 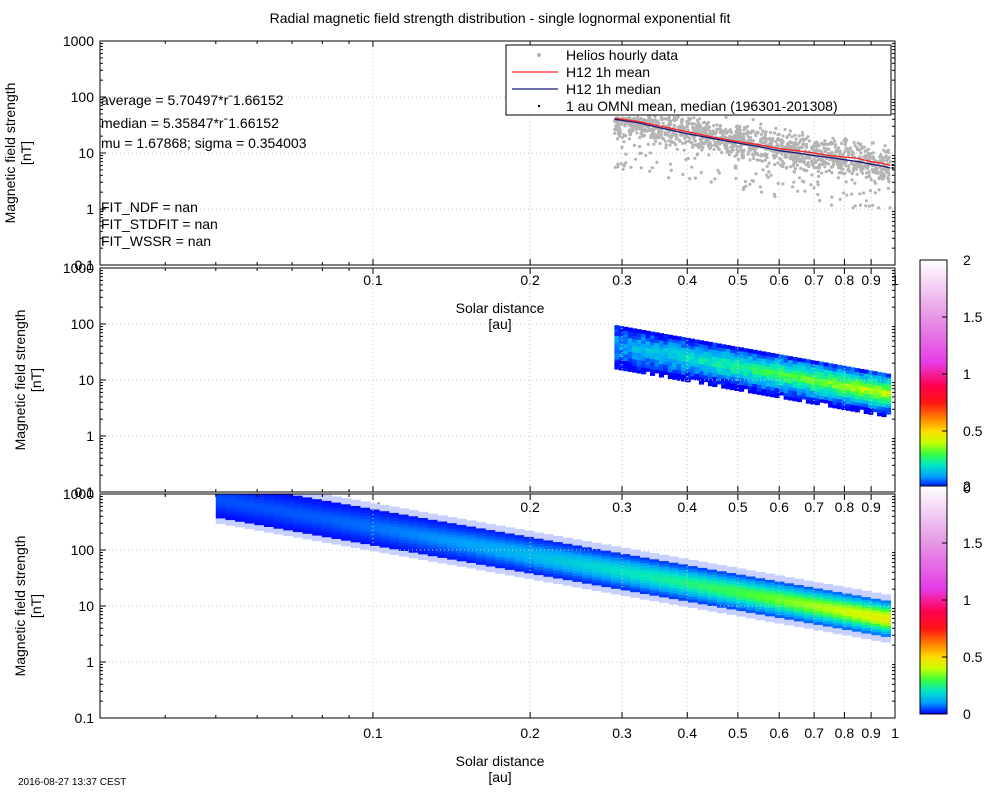 I want to click on y-tick-label: 100, so click(x=83, y=324).